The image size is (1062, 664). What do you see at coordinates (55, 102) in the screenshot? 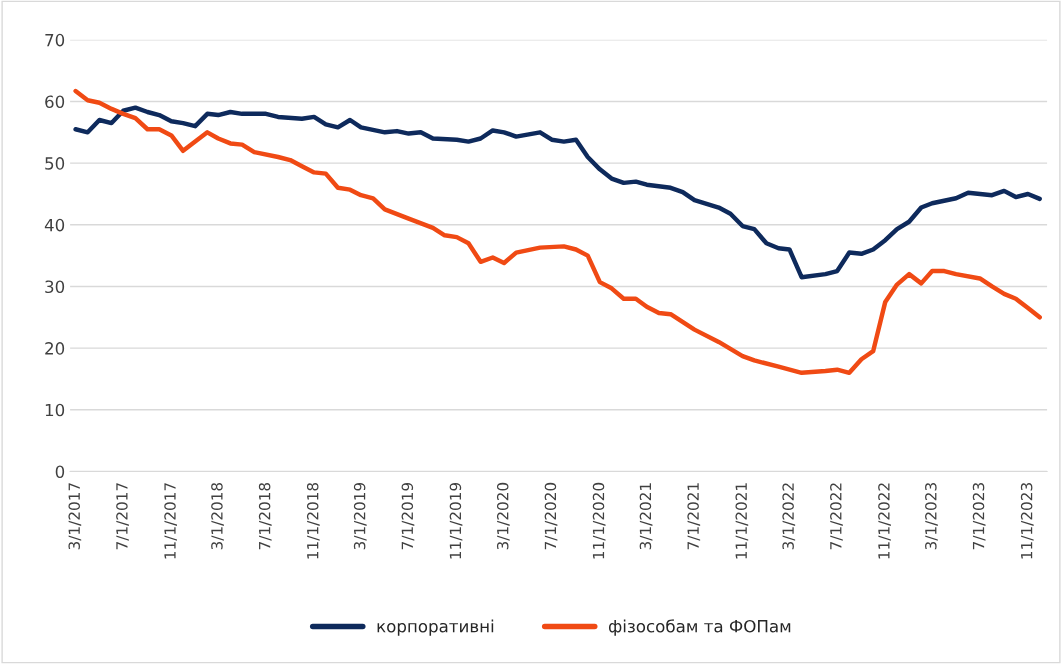
I see `y-tick-label: 60` at bounding box center [55, 102].